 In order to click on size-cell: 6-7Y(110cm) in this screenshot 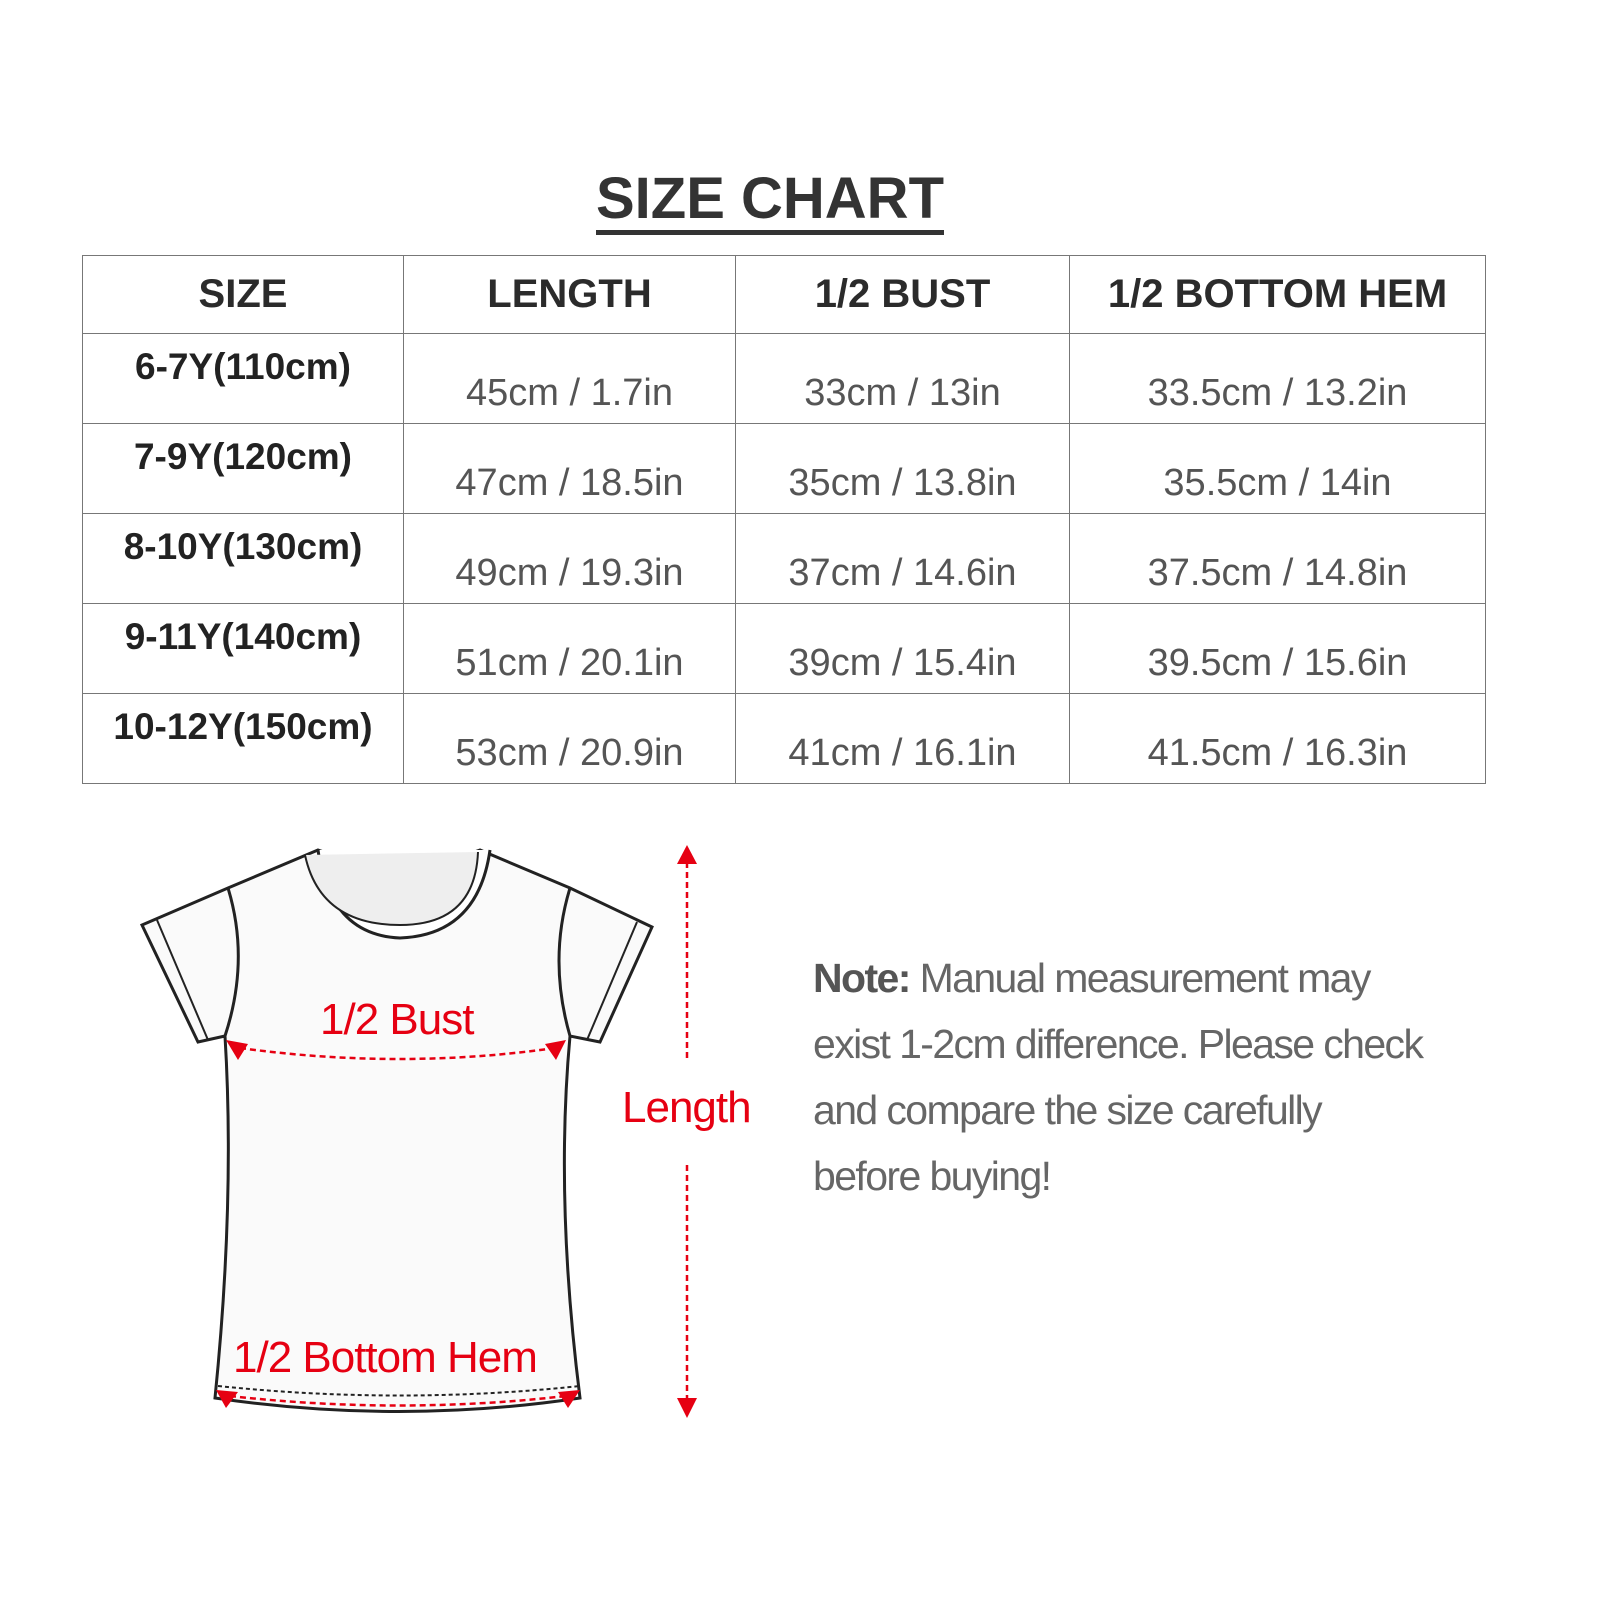, I will do `click(243, 378)`.